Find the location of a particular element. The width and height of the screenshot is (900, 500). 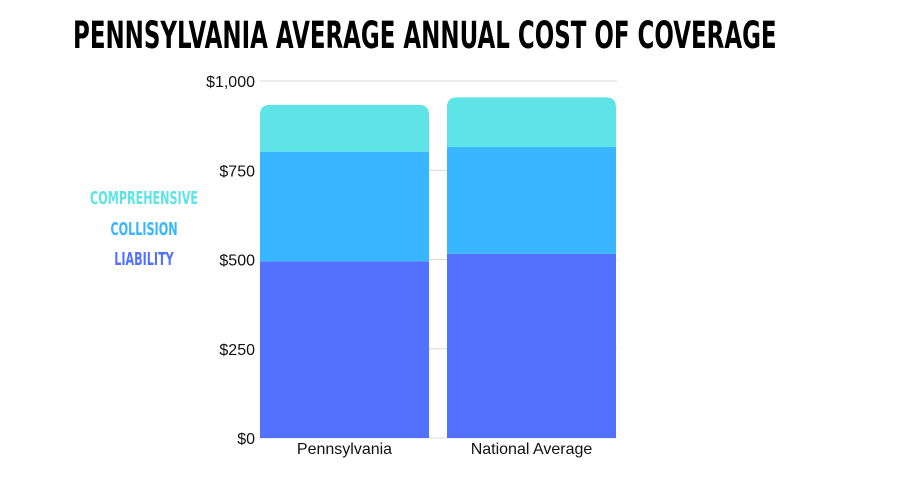

legend-liability: Liability is located at coordinates (144, 259).